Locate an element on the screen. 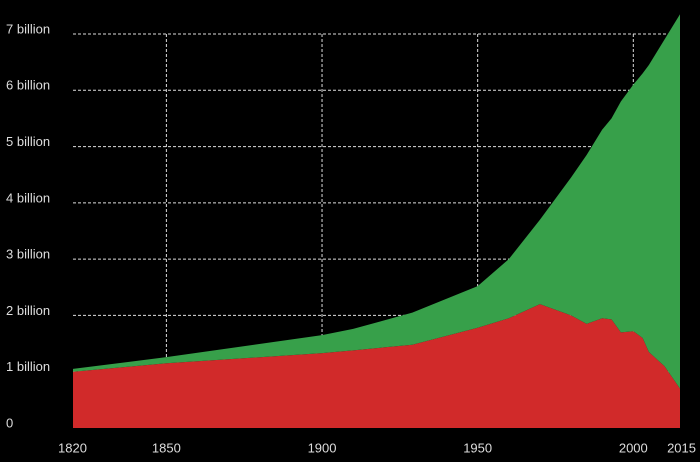  y-tick-label: 2 billion is located at coordinates (28, 310).